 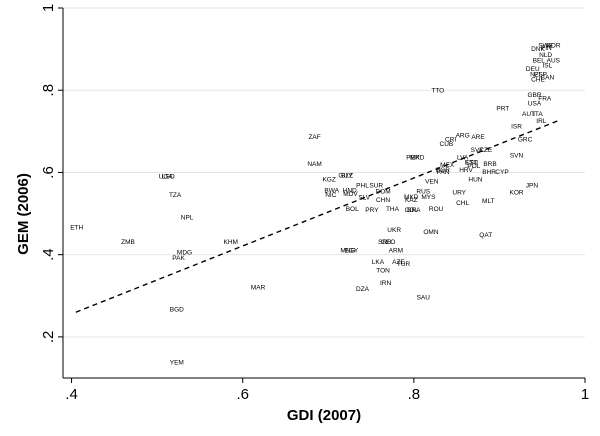 What do you see at coordinates (345, 175) in the screenshot?
I see `point-guy: GUY` at bounding box center [345, 175].